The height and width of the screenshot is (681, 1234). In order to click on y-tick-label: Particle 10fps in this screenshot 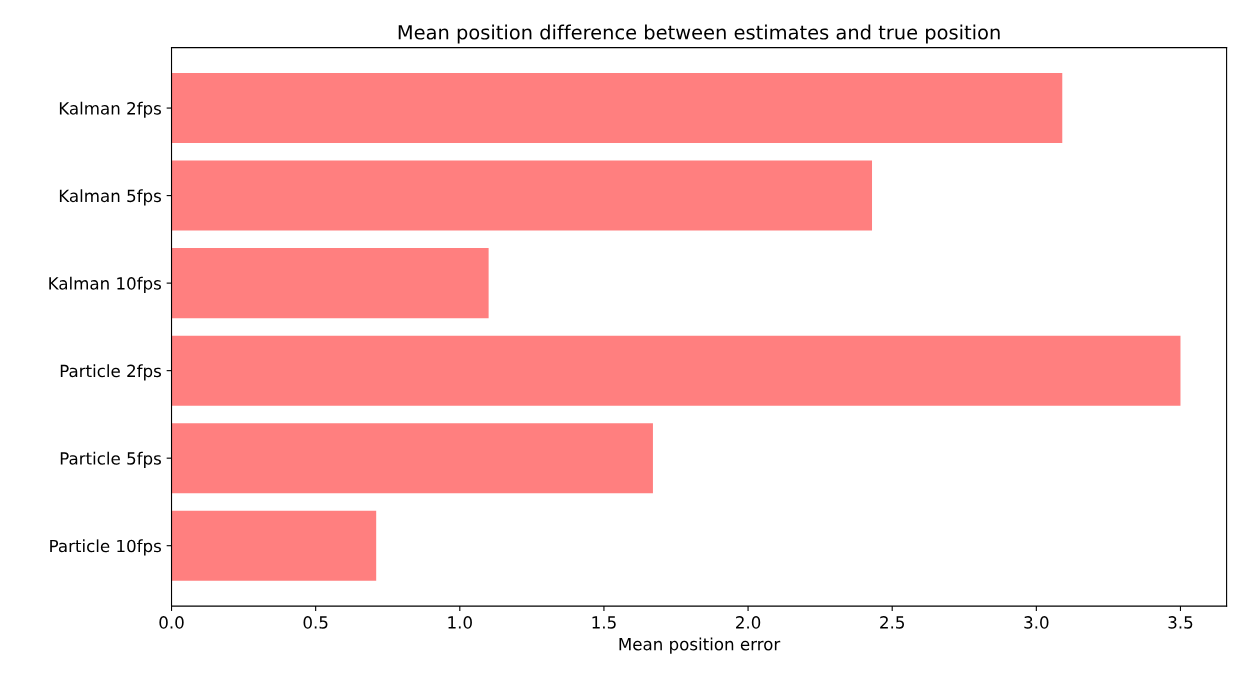, I will do `click(105, 547)`.